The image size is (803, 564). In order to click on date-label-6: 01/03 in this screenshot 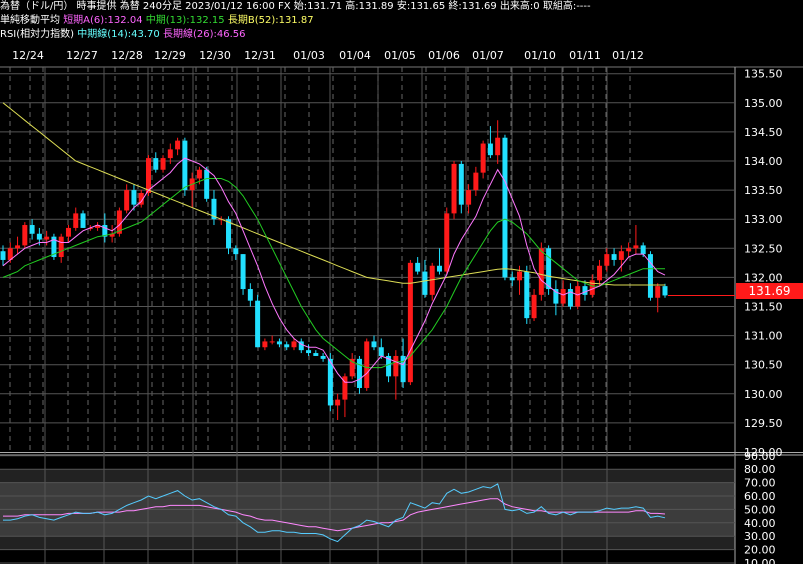, I will do `click(309, 55)`.